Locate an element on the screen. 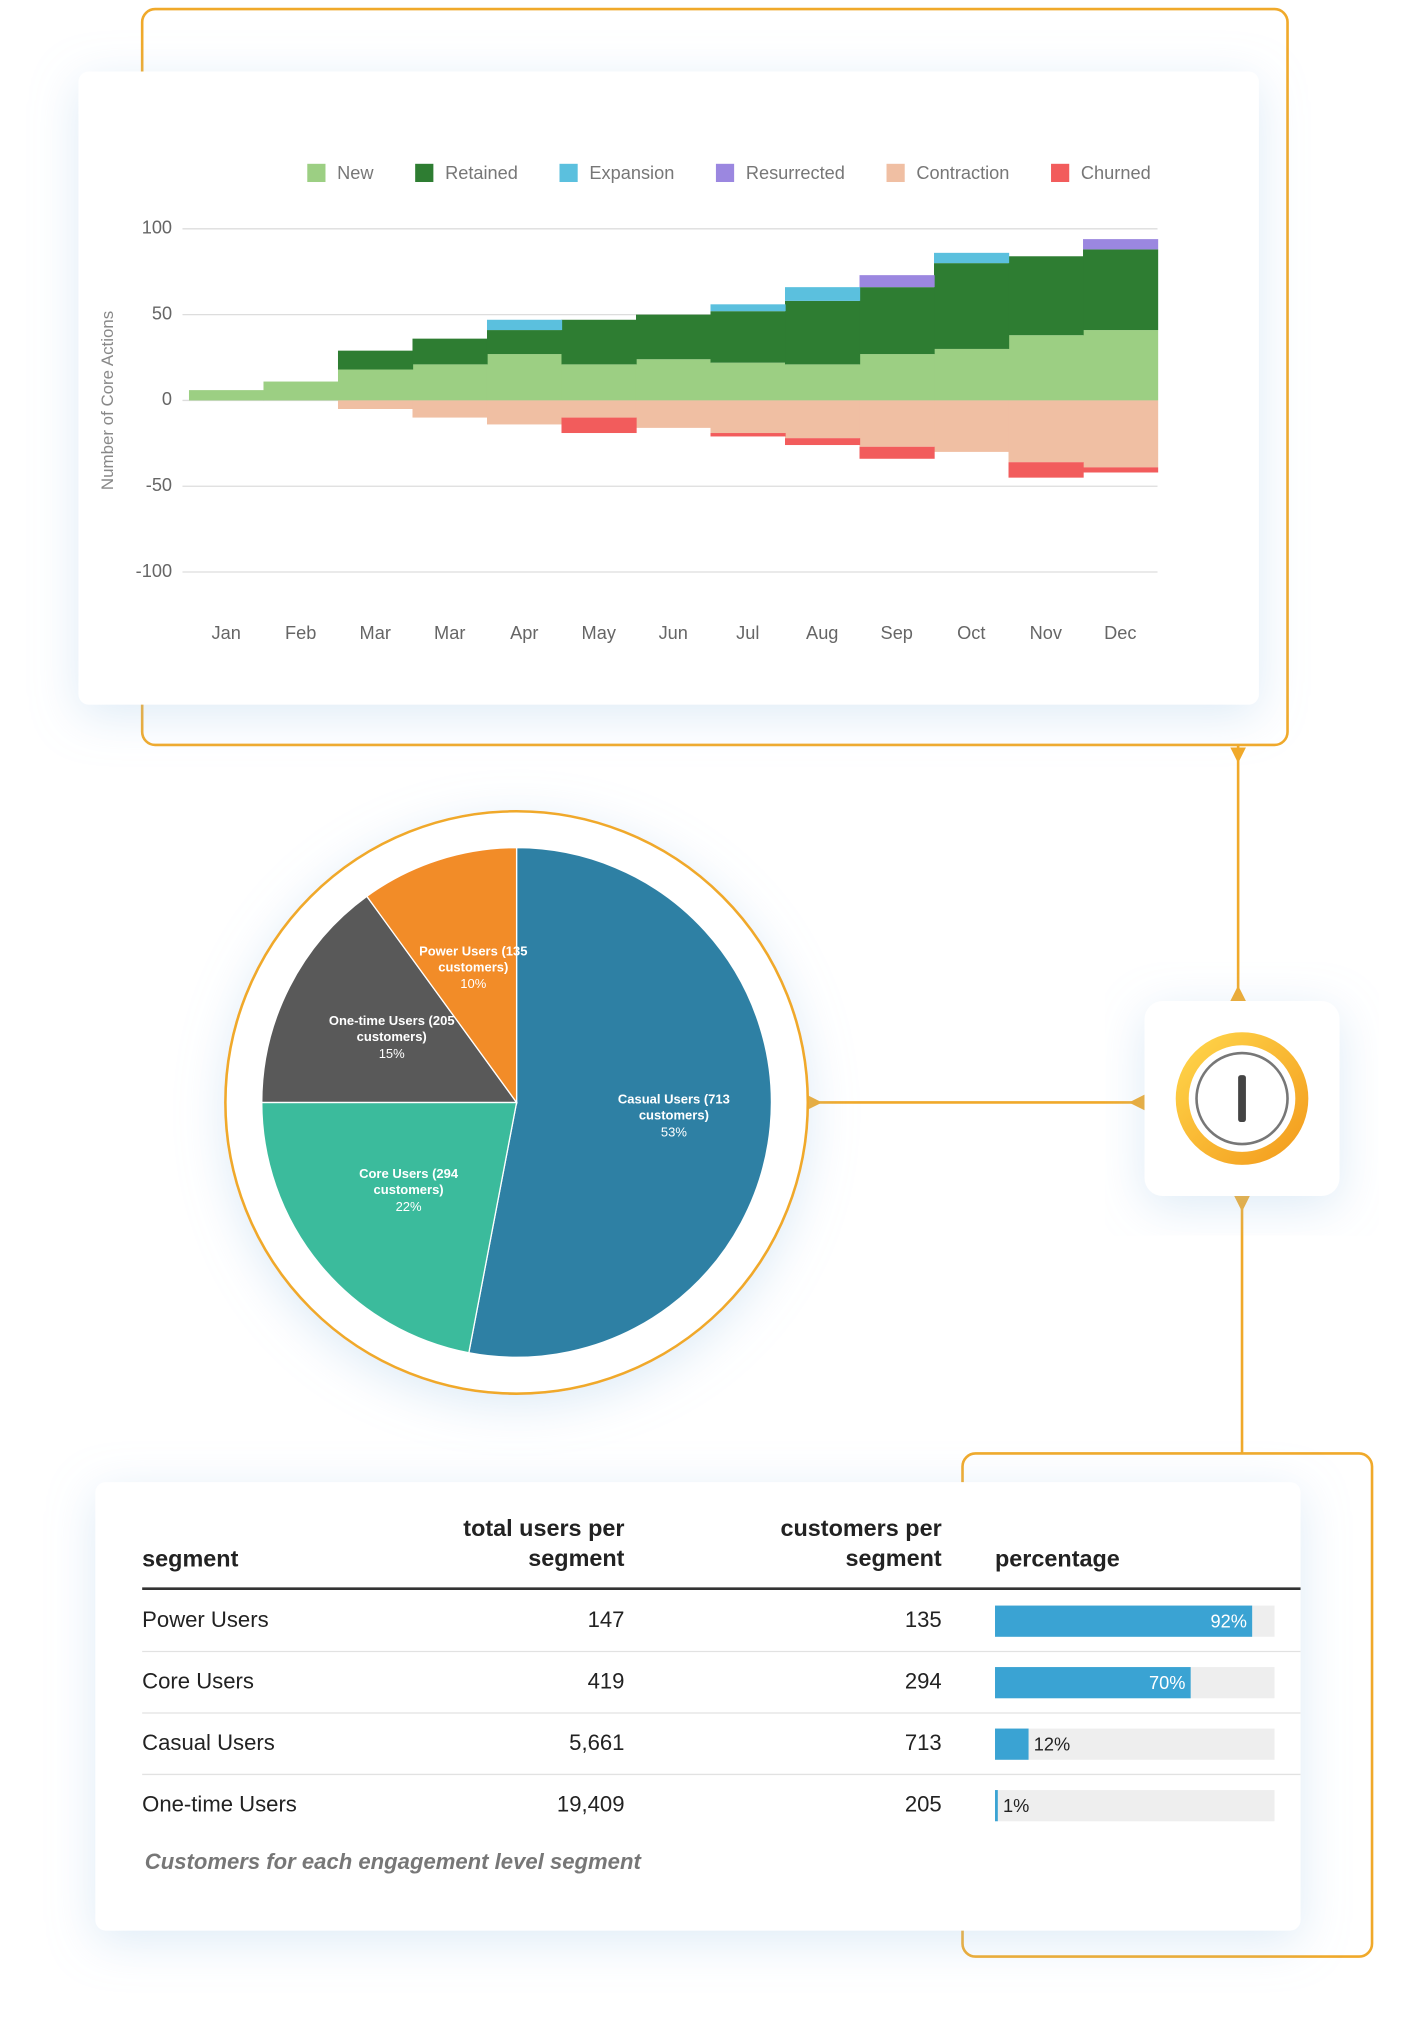 This screenshot has height=2037, width=1405. icon-ring is located at coordinates (1242, 1098).